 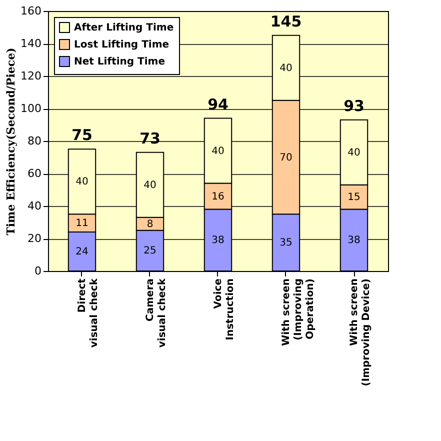 I want to click on y-tick-label: 140, so click(x=31, y=43).